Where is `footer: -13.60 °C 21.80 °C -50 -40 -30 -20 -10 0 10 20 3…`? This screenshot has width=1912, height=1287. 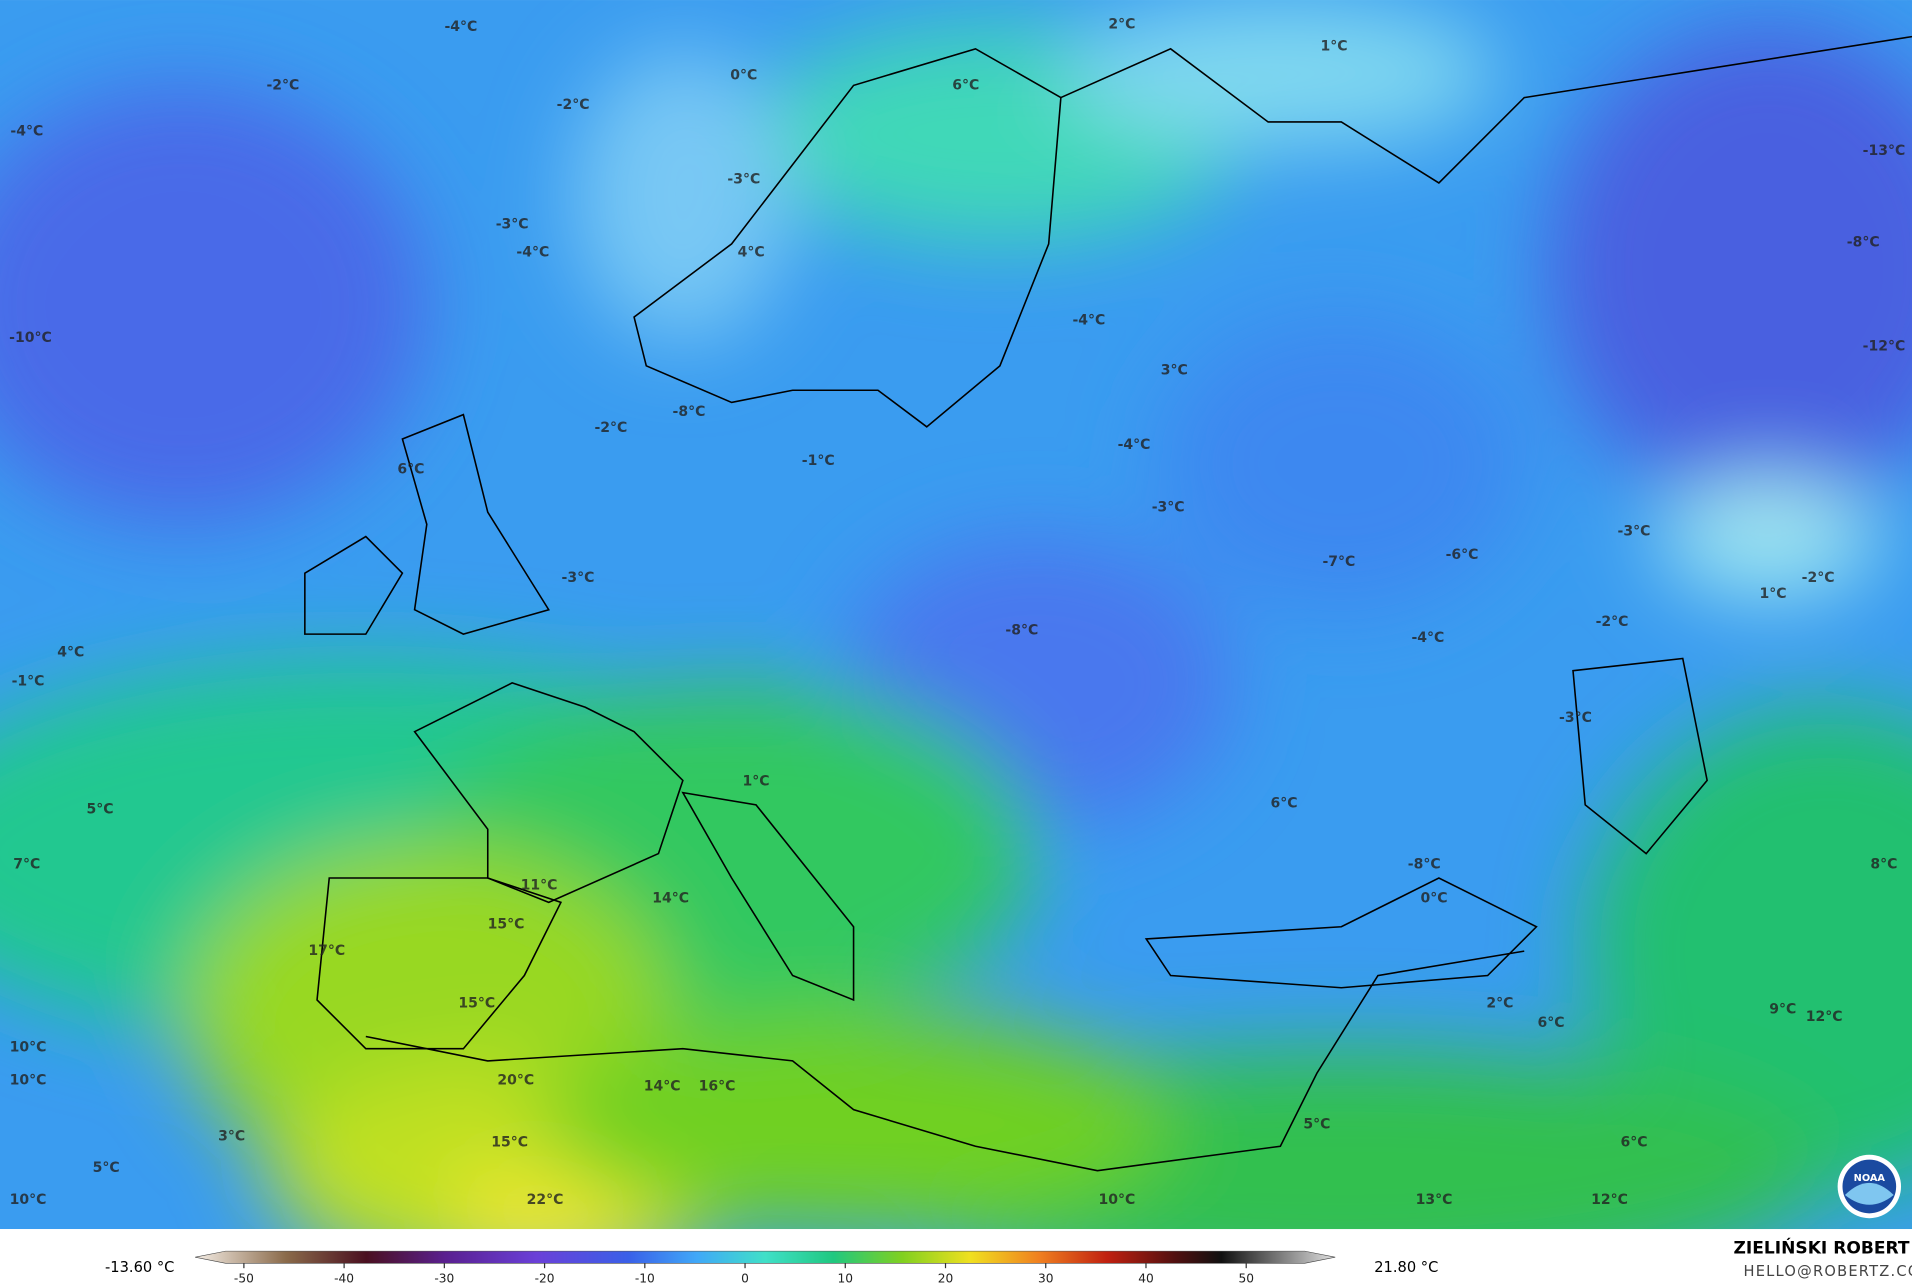 footer: -13.60 °C 21.80 °C -50 -40 -30 -20 -10 0 10 20 3… is located at coordinates (956, 1258).